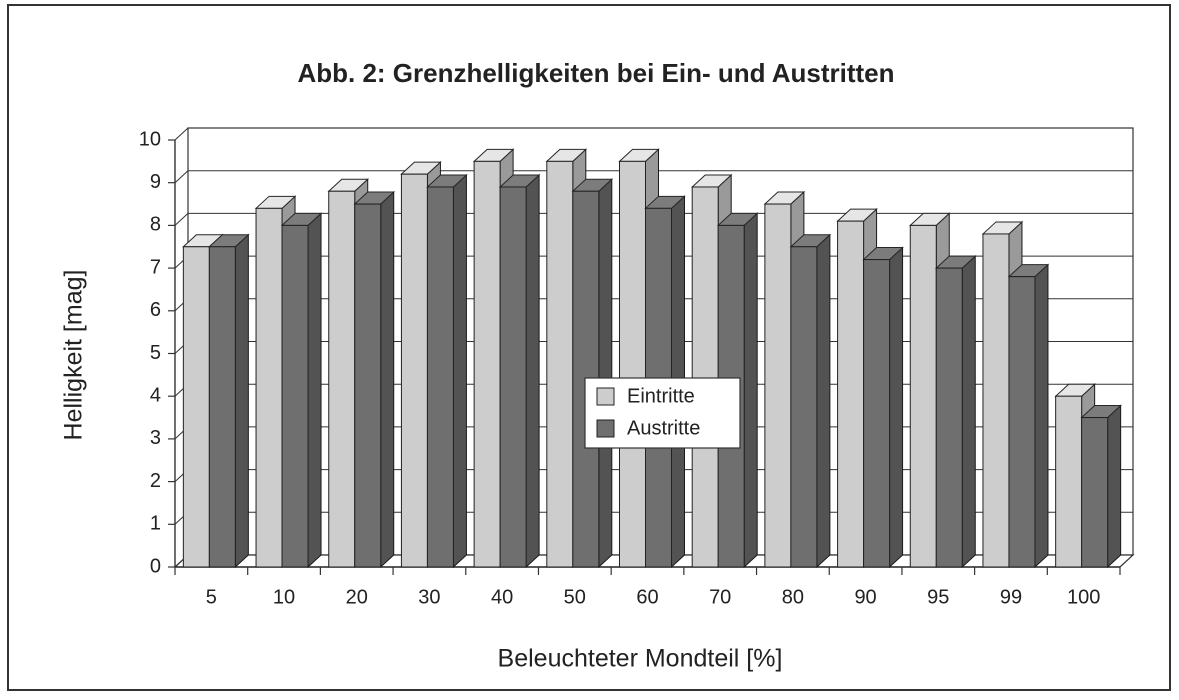 This screenshot has height=700, width=1179. I want to click on x-tick-label: 20, so click(357, 597).